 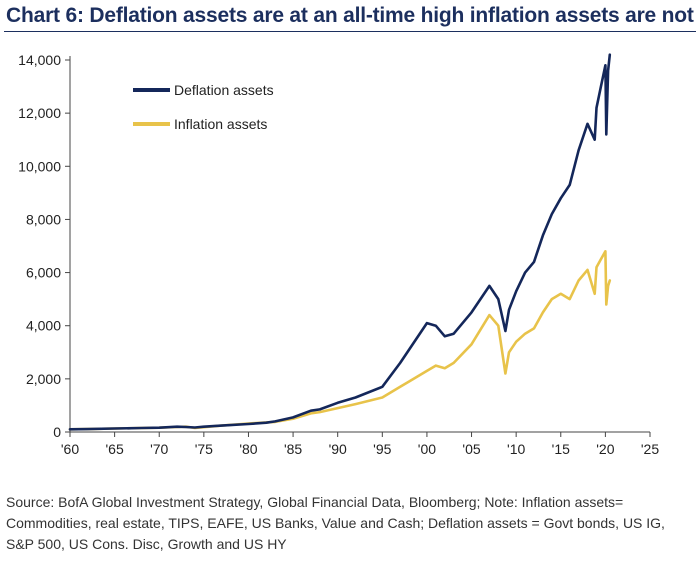 I want to click on x-tick-label: '95, so click(x=382, y=449).